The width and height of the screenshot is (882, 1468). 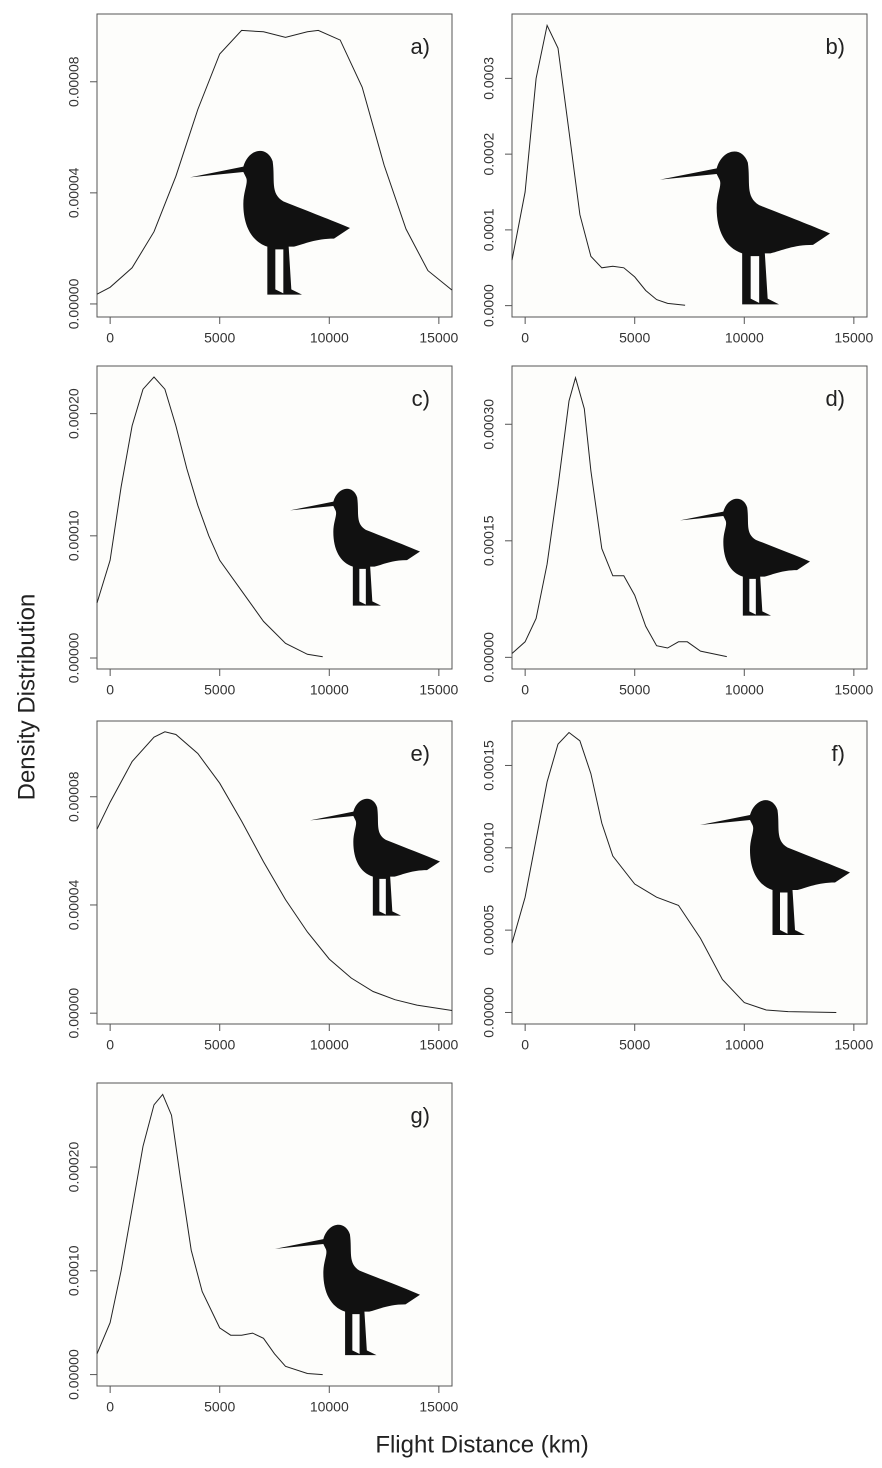 What do you see at coordinates (489, 424) in the screenshot?
I see `y-tick-label: 0.00030` at bounding box center [489, 424].